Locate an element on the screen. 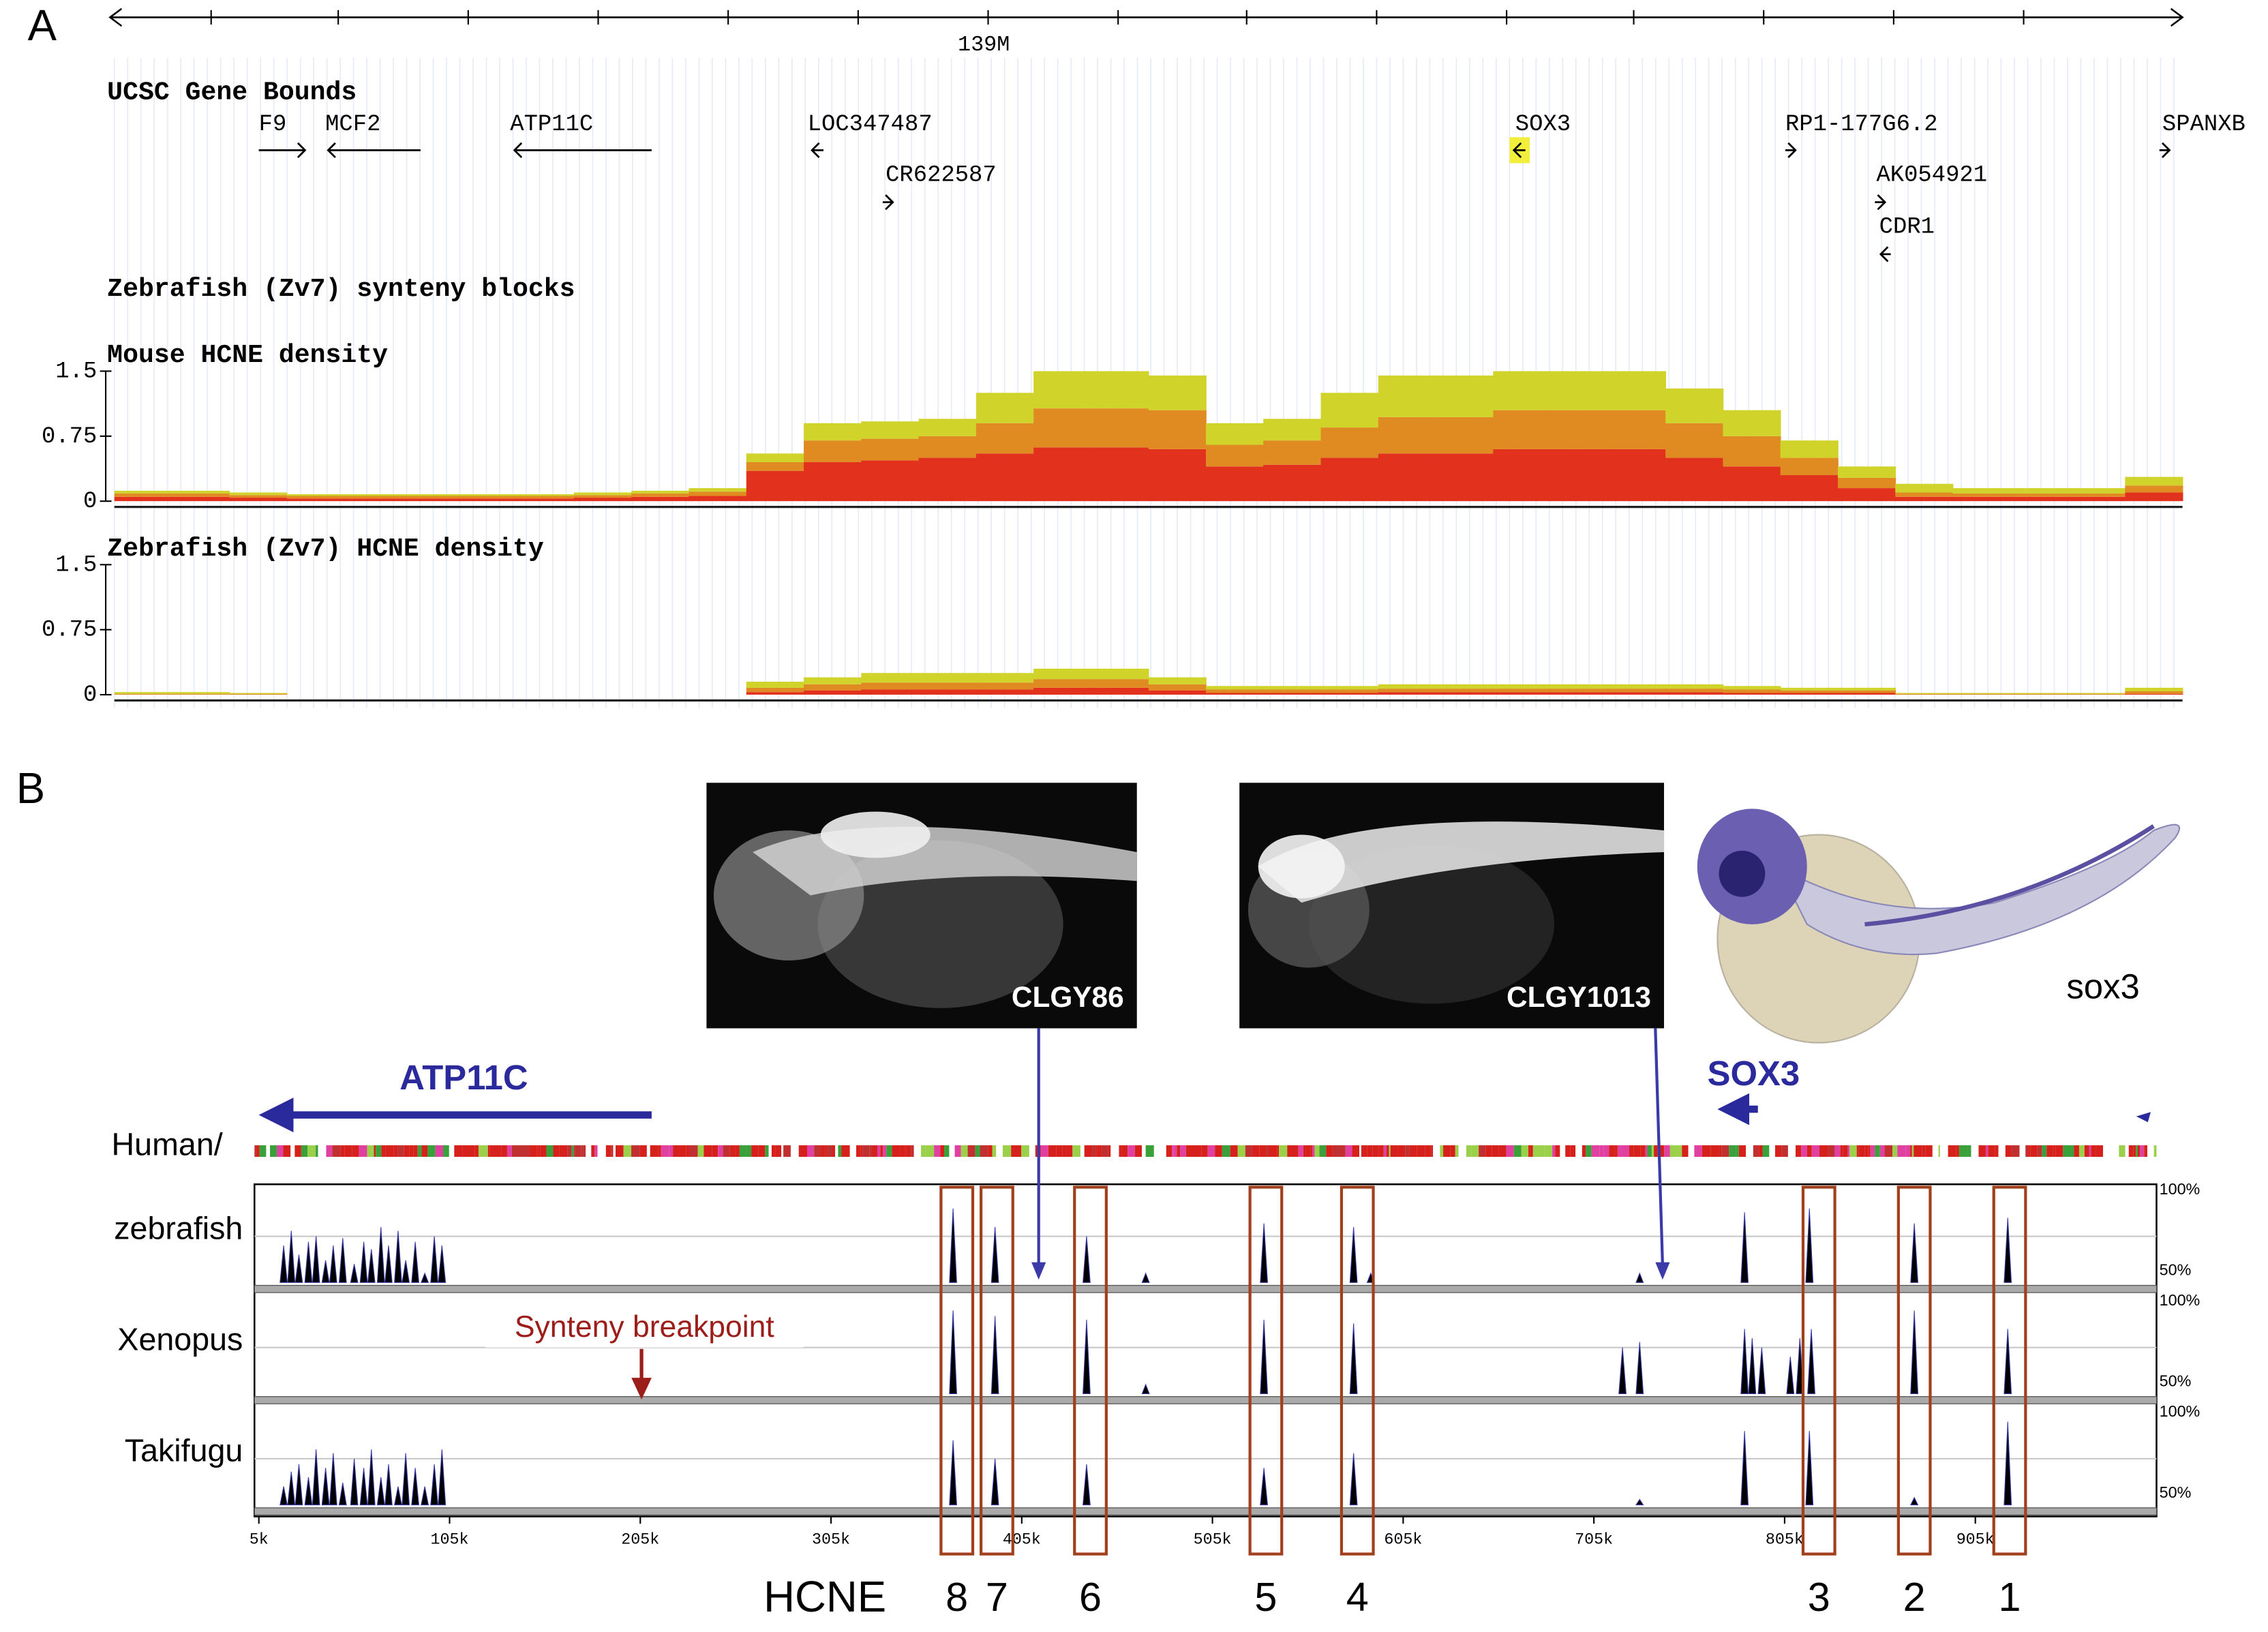  x-tick-label: 905k is located at coordinates (1976, 1540).